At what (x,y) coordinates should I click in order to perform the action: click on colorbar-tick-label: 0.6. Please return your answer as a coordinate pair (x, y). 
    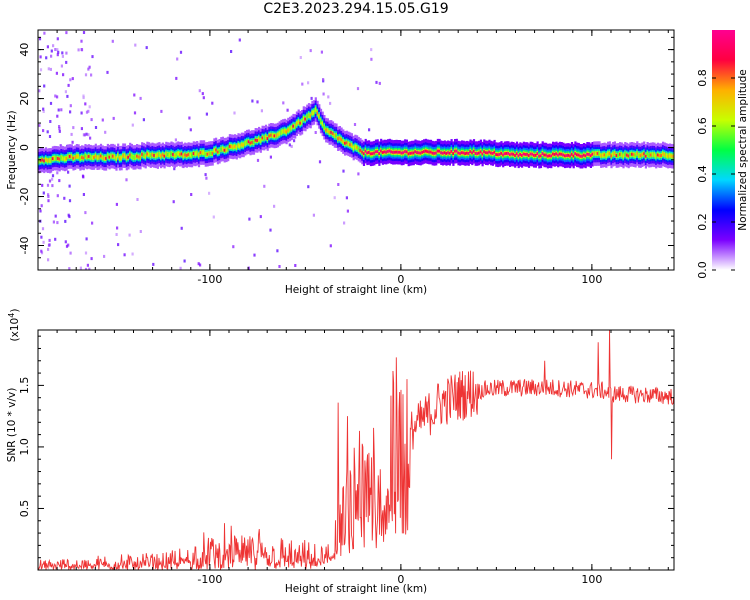
    Looking at the image, I should click on (702, 126).